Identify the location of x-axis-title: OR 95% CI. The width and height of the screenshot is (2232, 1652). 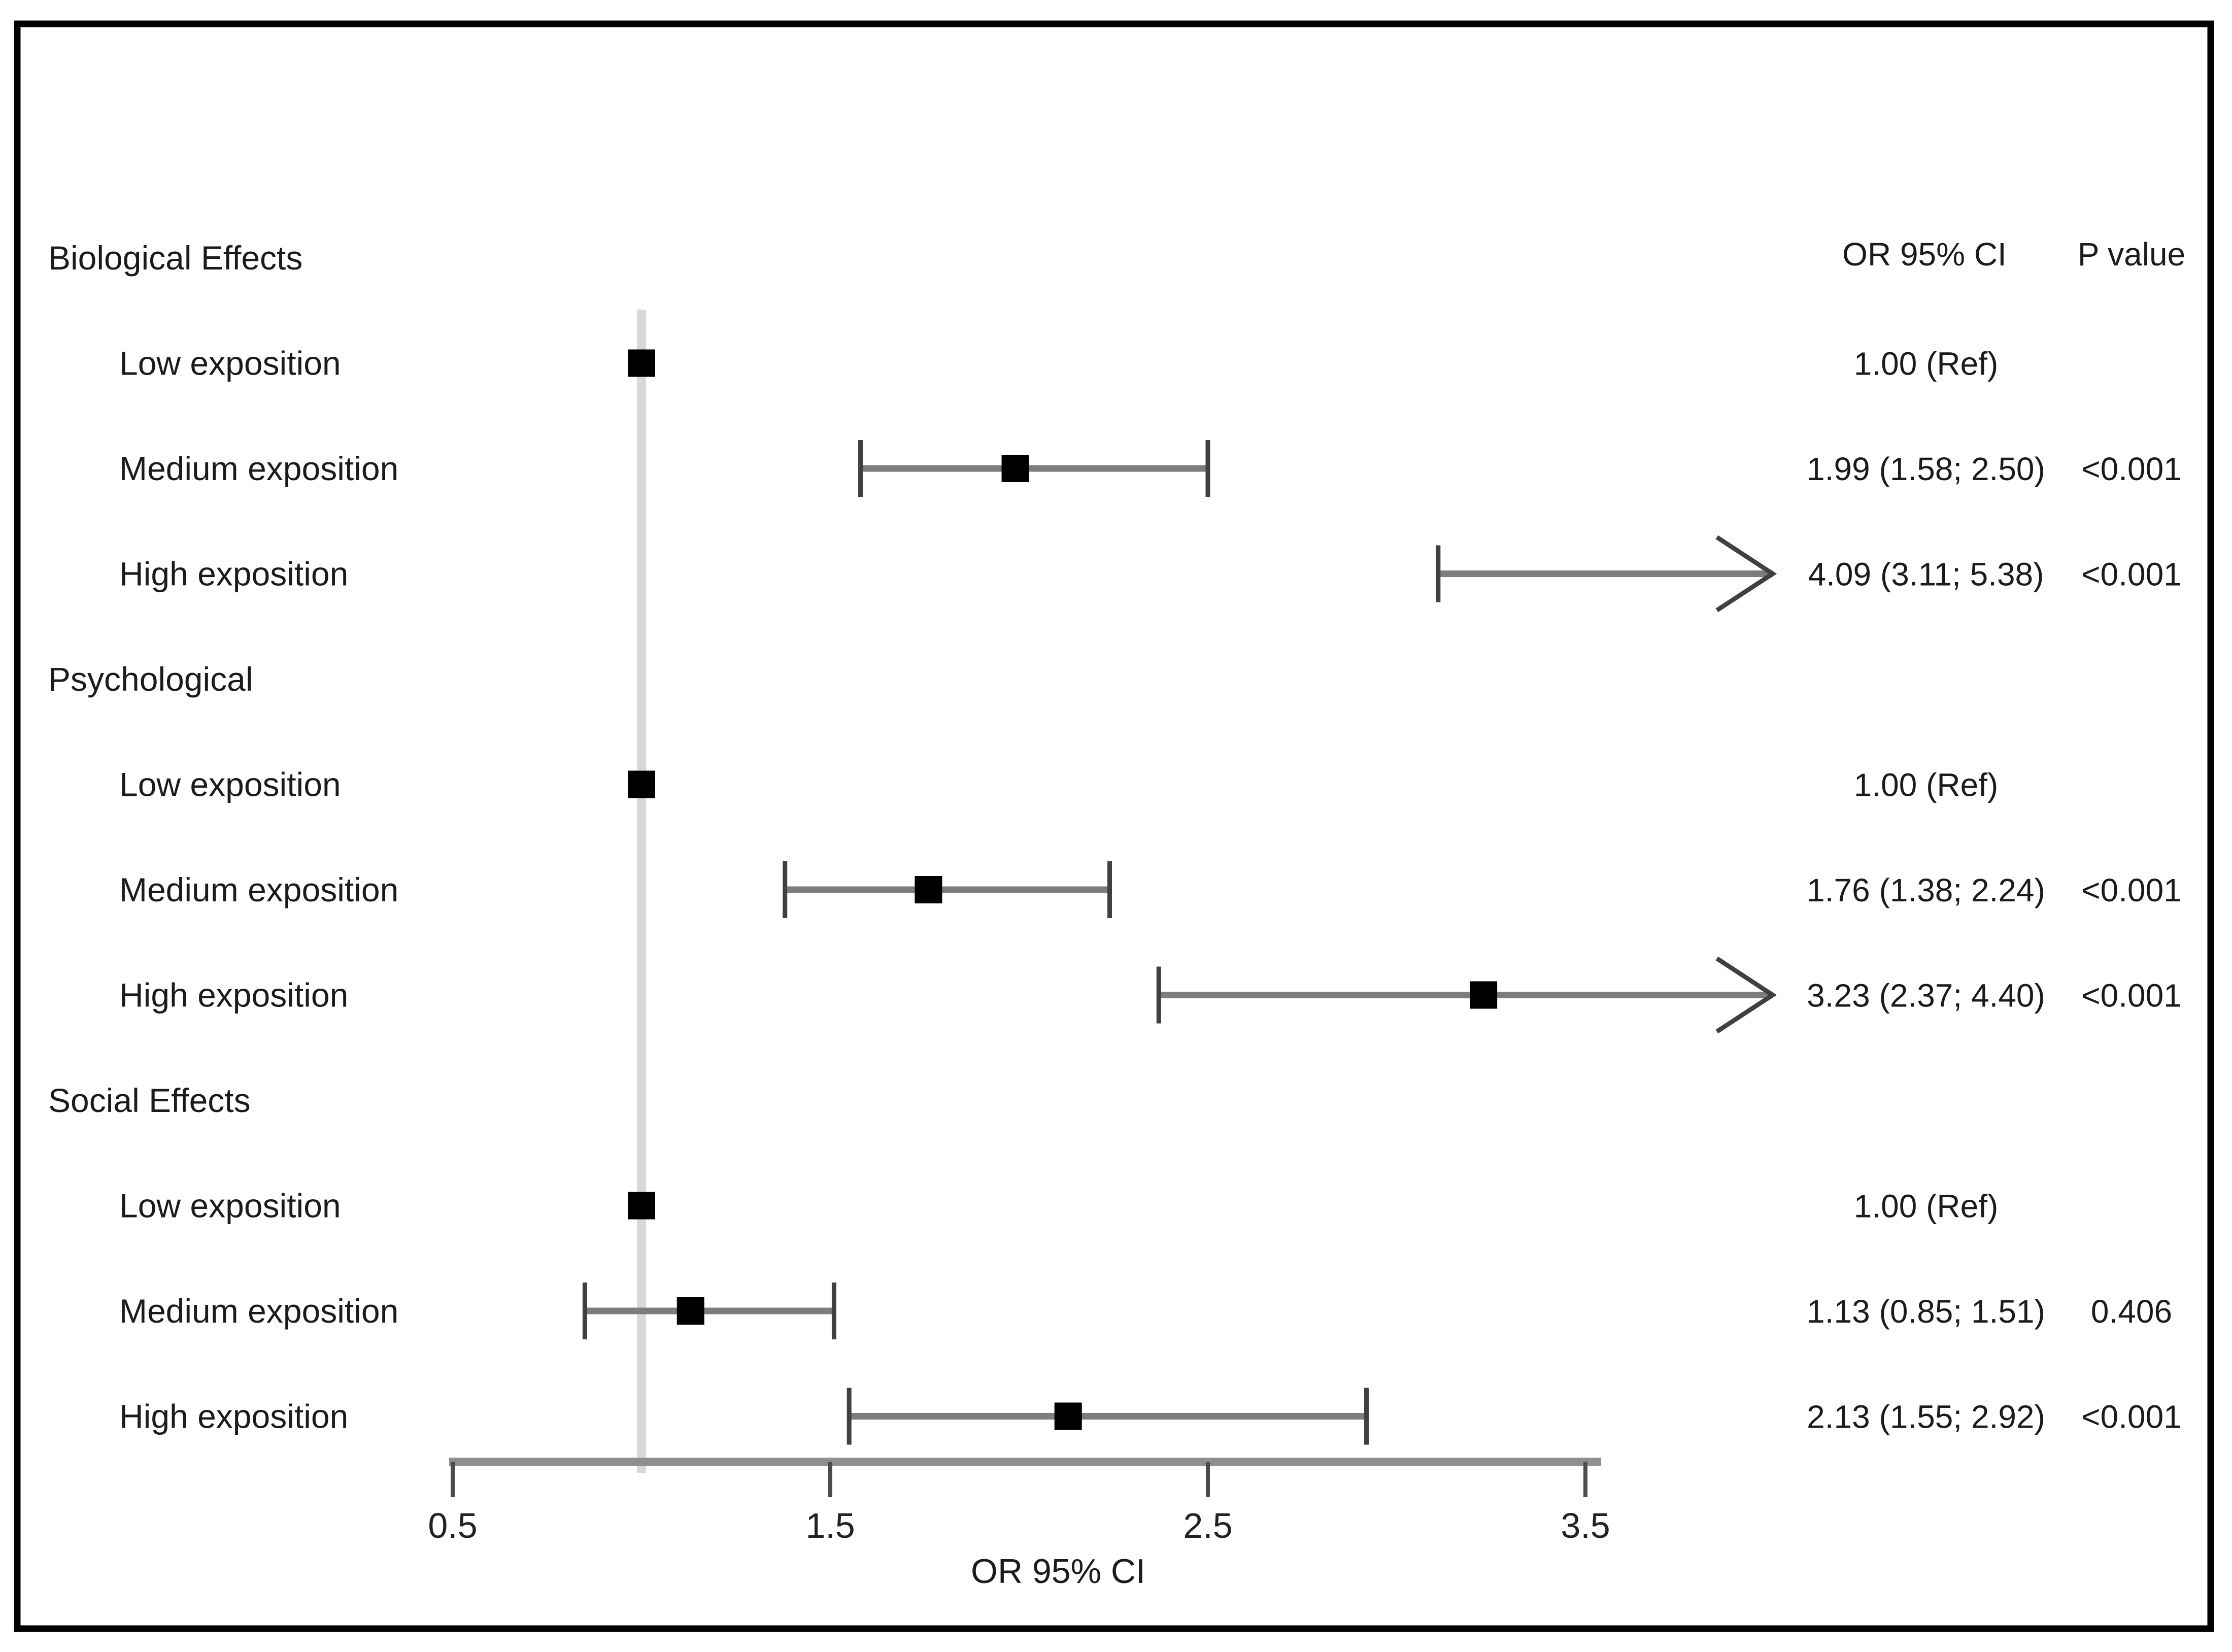
(1058, 1572).